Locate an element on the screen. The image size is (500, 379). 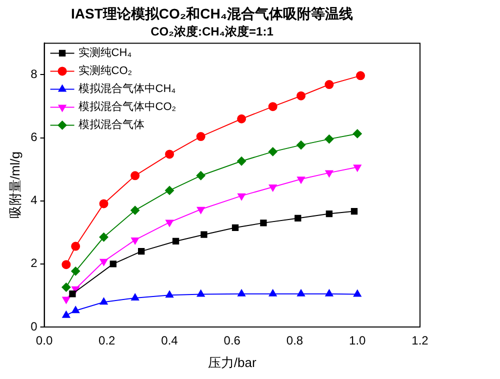
legend-label: 模拟混合气体 is located at coordinates (111, 125).